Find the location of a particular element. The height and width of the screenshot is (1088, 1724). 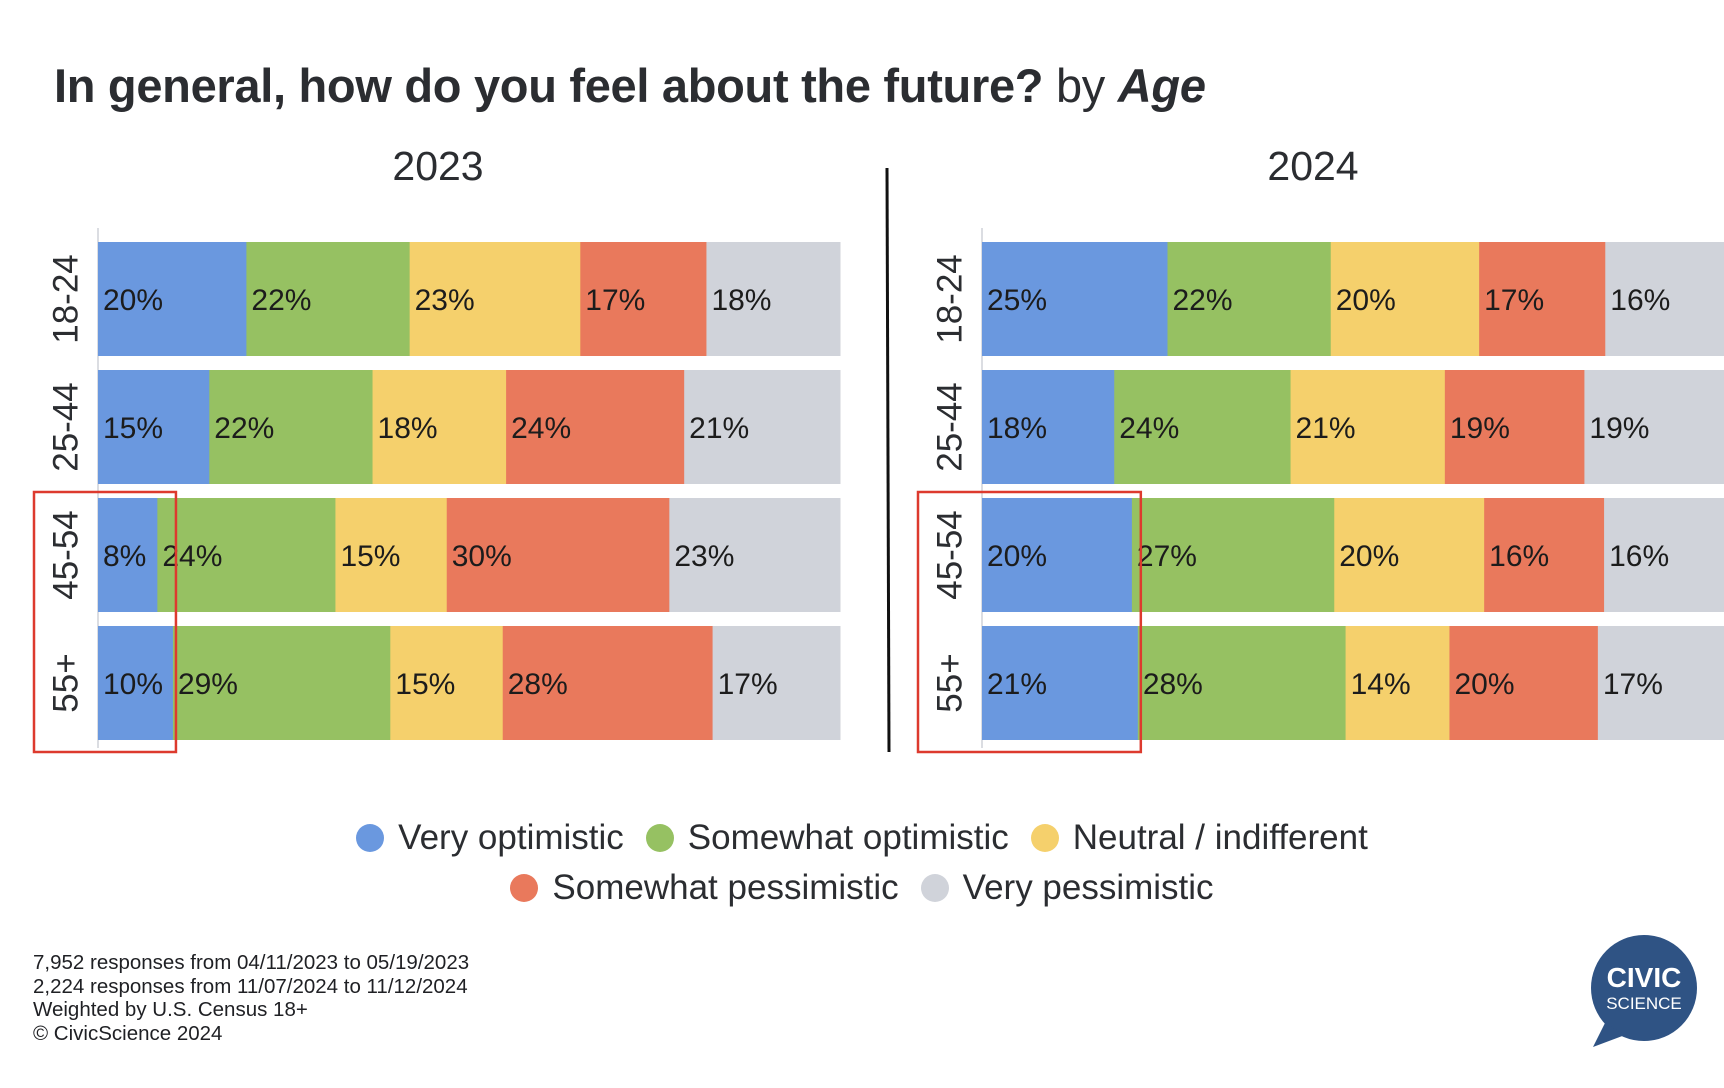

legend-item-somewhat-pessimistic: Somewhat pessimistic is located at coordinates (704, 888).